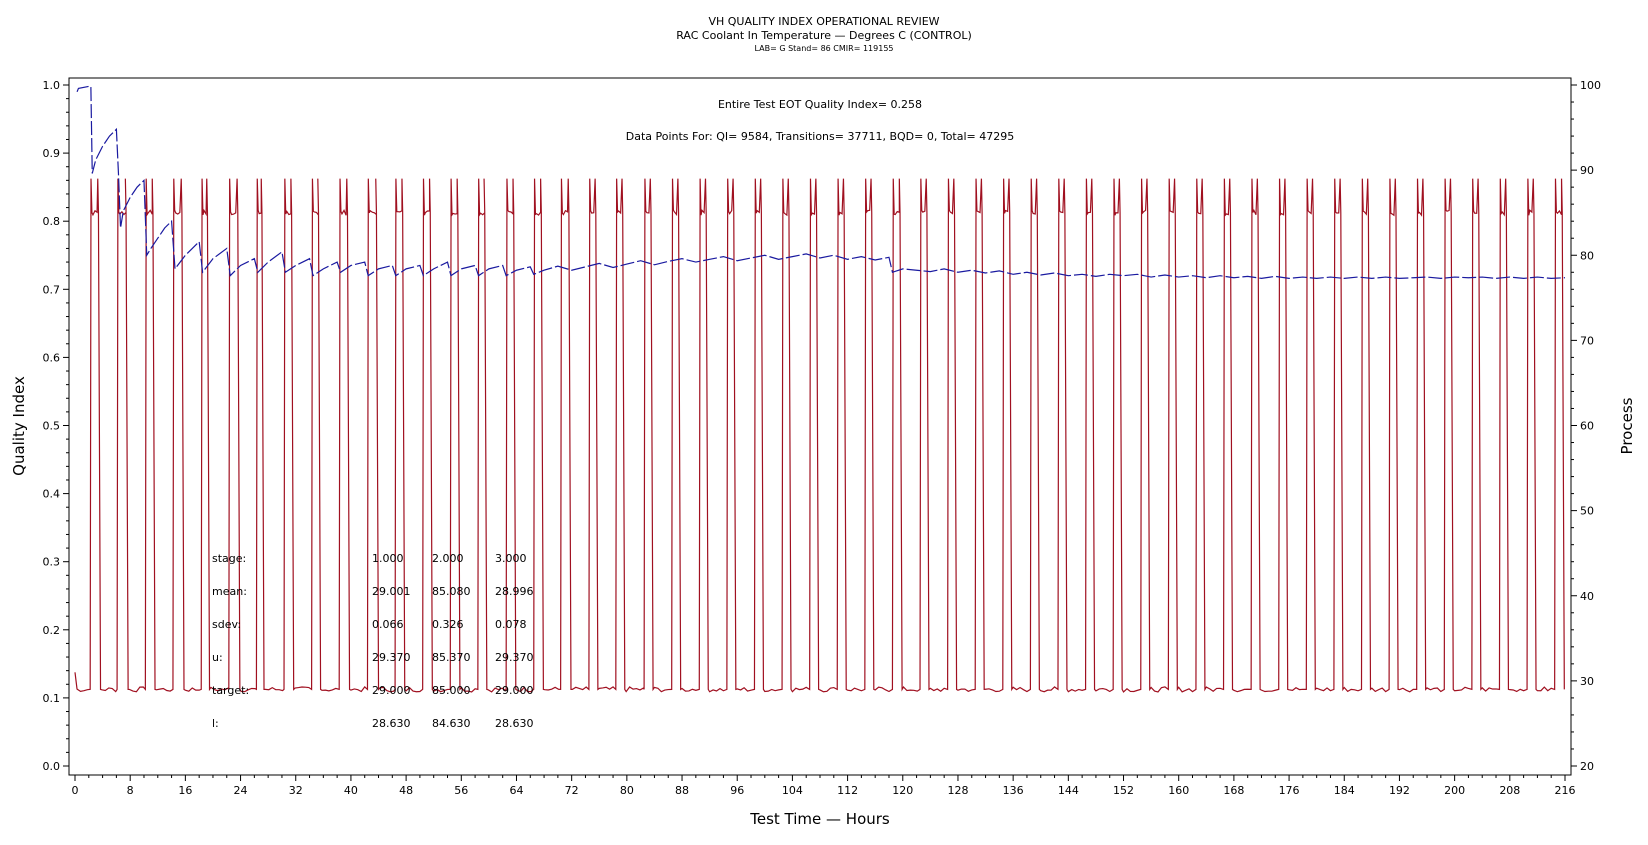 Image resolution: width=1648 pixels, height=845 pixels. What do you see at coordinates (1590, 85) in the screenshot?
I see `y2-tick-label: 100` at bounding box center [1590, 85].